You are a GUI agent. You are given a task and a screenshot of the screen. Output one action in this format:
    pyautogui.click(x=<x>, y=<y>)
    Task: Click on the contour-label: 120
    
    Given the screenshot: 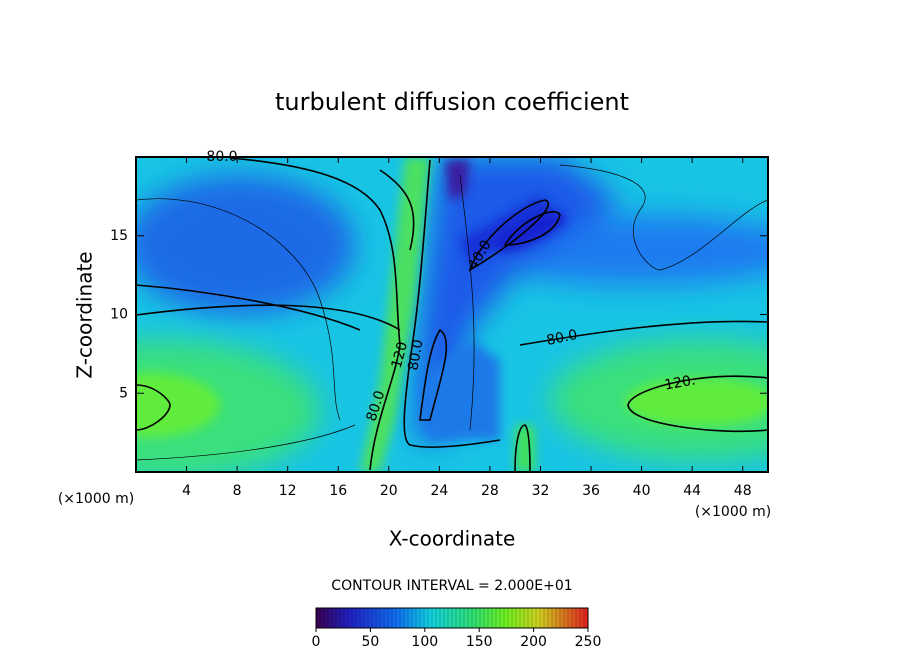 What is the action you would take?
    pyautogui.click(x=400, y=355)
    